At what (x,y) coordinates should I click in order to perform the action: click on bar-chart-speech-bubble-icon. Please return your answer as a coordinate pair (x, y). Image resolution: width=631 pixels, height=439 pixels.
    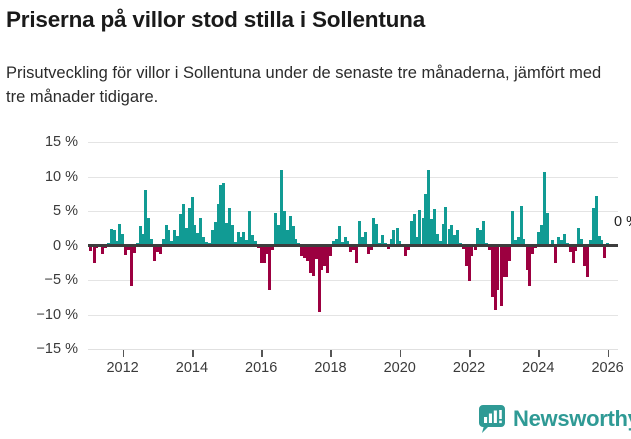
    Looking at the image, I should click on (492, 419).